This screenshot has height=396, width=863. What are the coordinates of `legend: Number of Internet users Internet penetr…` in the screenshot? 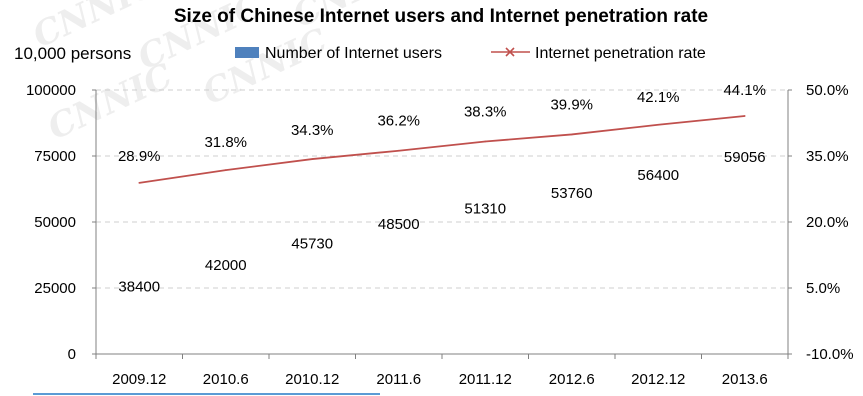 It's located at (470, 53).